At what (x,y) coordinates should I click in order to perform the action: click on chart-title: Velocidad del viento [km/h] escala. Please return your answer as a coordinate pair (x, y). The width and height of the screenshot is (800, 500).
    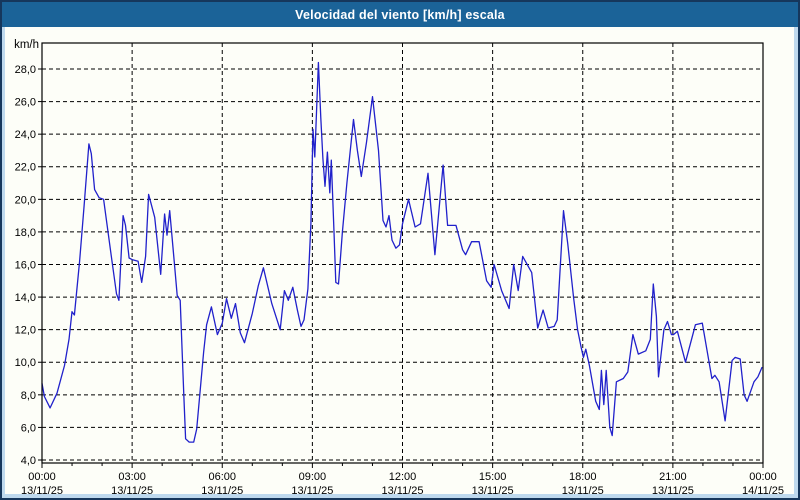
    Looking at the image, I should click on (400, 14).